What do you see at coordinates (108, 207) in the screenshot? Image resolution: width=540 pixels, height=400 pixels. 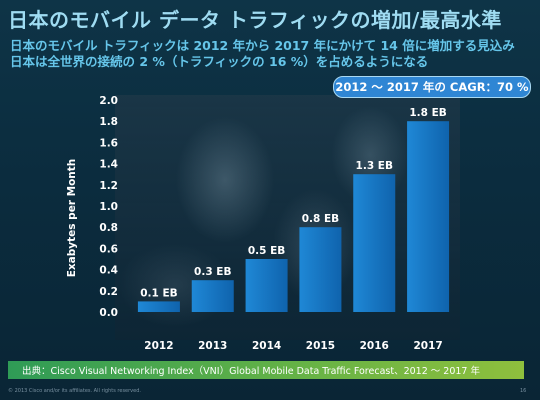 I see `y-tick-label: 1.0` at bounding box center [108, 207].